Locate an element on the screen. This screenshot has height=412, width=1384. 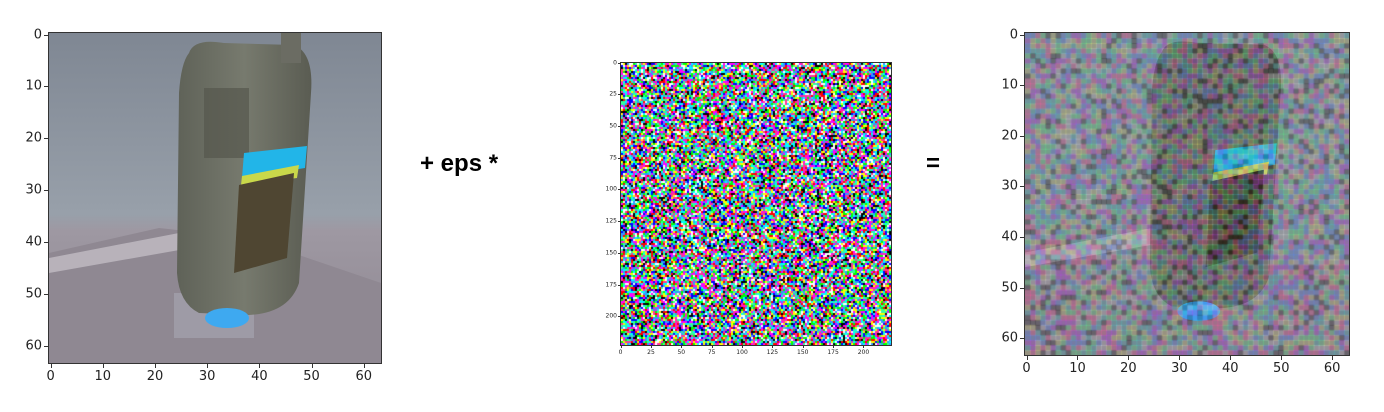
noise-y-tick: 200 is located at coordinates (611, 316).